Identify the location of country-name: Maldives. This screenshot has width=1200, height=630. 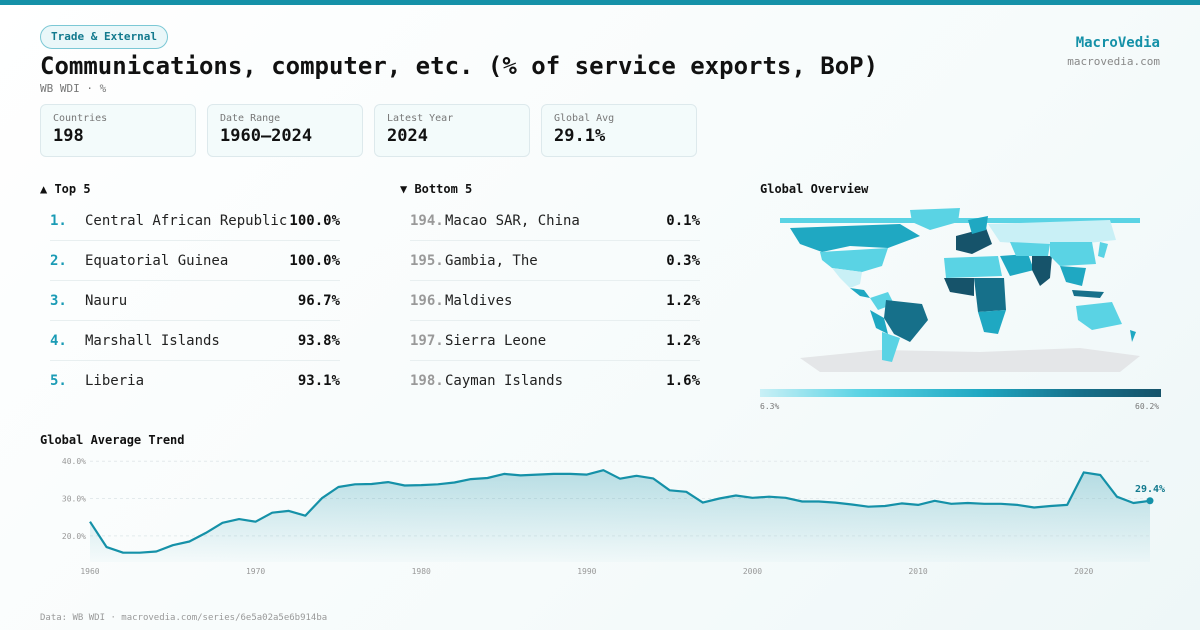
(479, 300).